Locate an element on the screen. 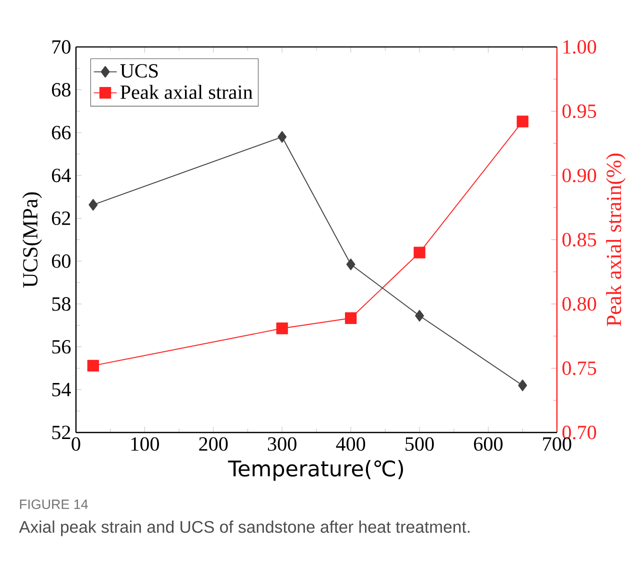  x-axis-title: Temperature(℃) is located at coordinates (316, 470).